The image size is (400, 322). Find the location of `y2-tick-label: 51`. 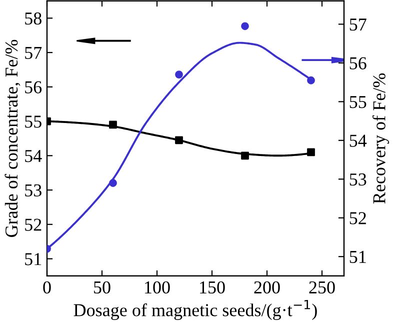

y2-tick-label: 51 is located at coordinates (358, 257).